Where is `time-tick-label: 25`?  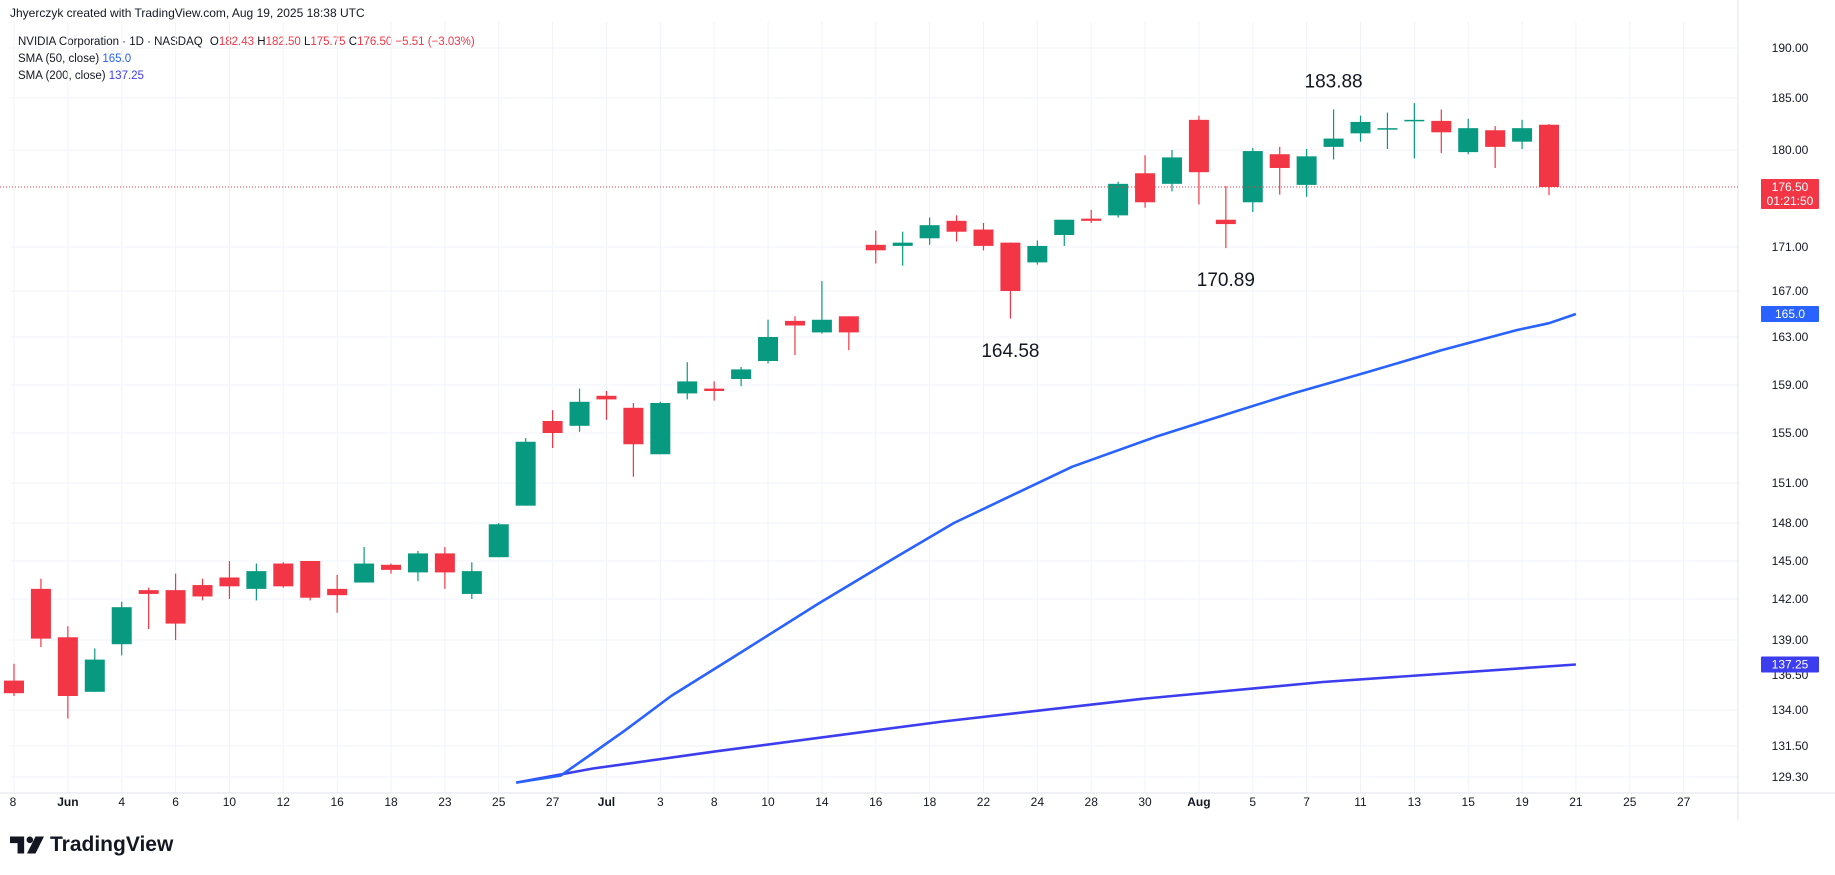 time-tick-label: 25 is located at coordinates (499, 802).